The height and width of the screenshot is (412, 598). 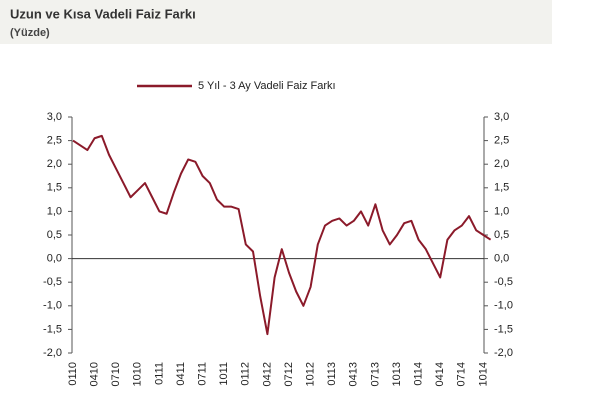 I want to click on title-band, so click(x=276, y=22).